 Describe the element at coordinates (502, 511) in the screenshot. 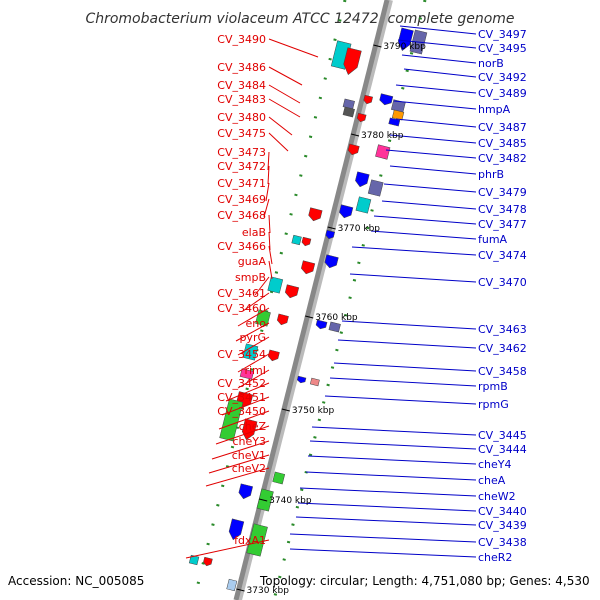

I see `gene-label-right: CV_3440` at that location.